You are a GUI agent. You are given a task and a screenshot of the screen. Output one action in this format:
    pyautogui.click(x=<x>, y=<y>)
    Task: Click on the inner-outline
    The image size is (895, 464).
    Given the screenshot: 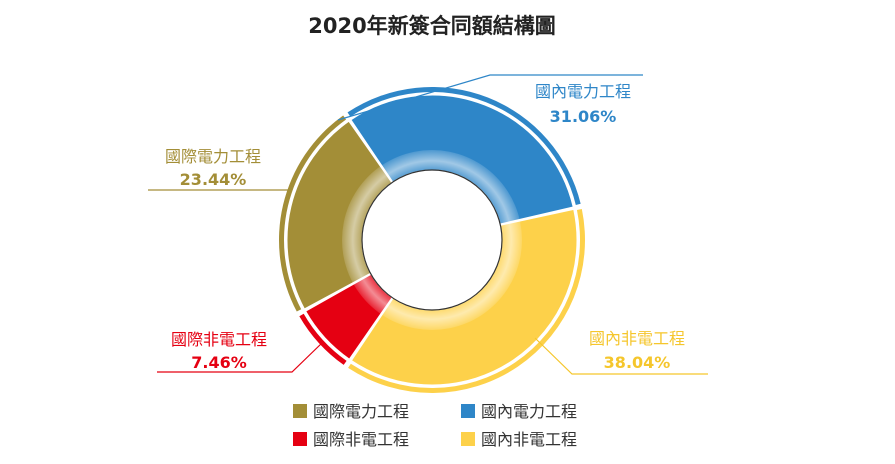 What is the action you would take?
    pyautogui.click(x=432, y=240)
    